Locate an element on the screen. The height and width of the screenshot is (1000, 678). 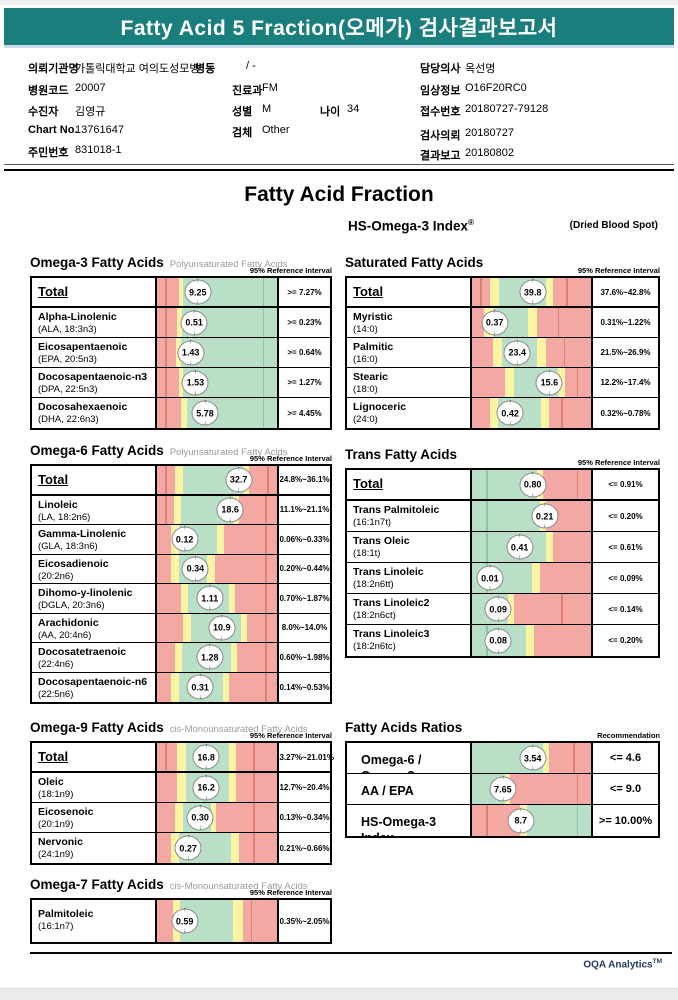
table-title: Trans Fatty Acids is located at coordinates (401, 454).